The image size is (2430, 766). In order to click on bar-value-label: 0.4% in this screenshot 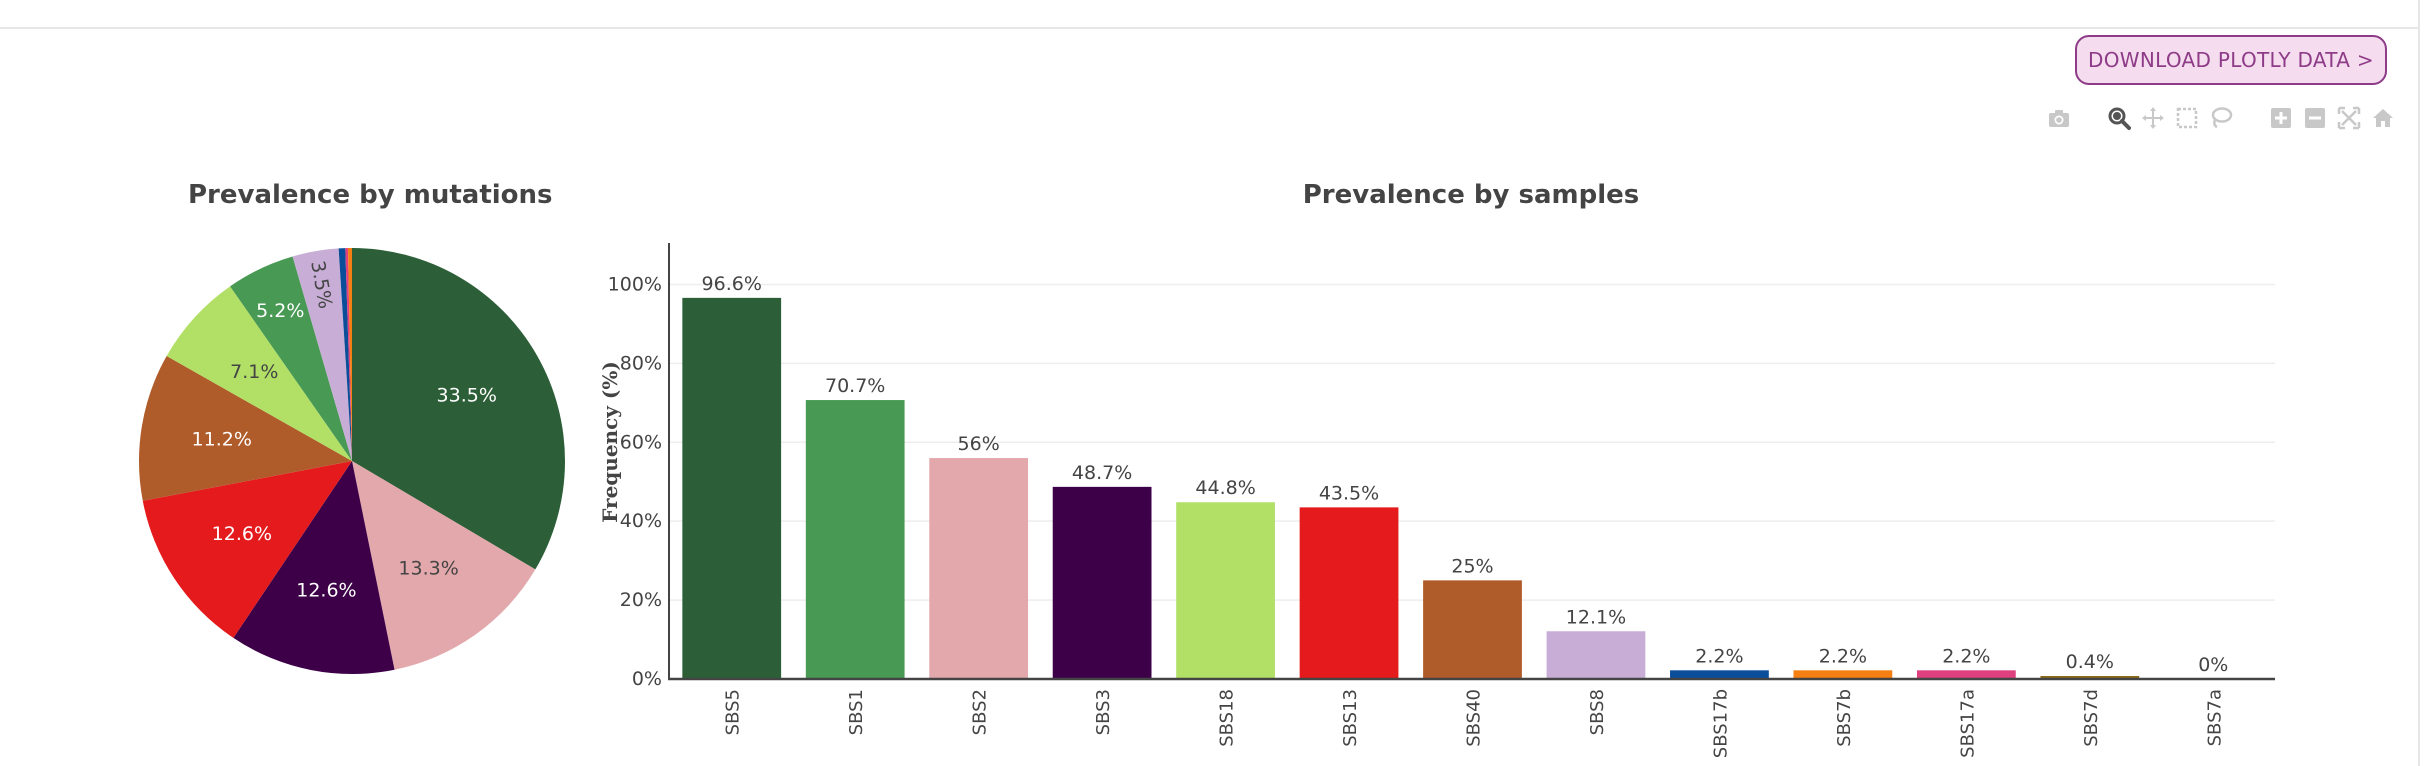, I will do `click(2090, 662)`.